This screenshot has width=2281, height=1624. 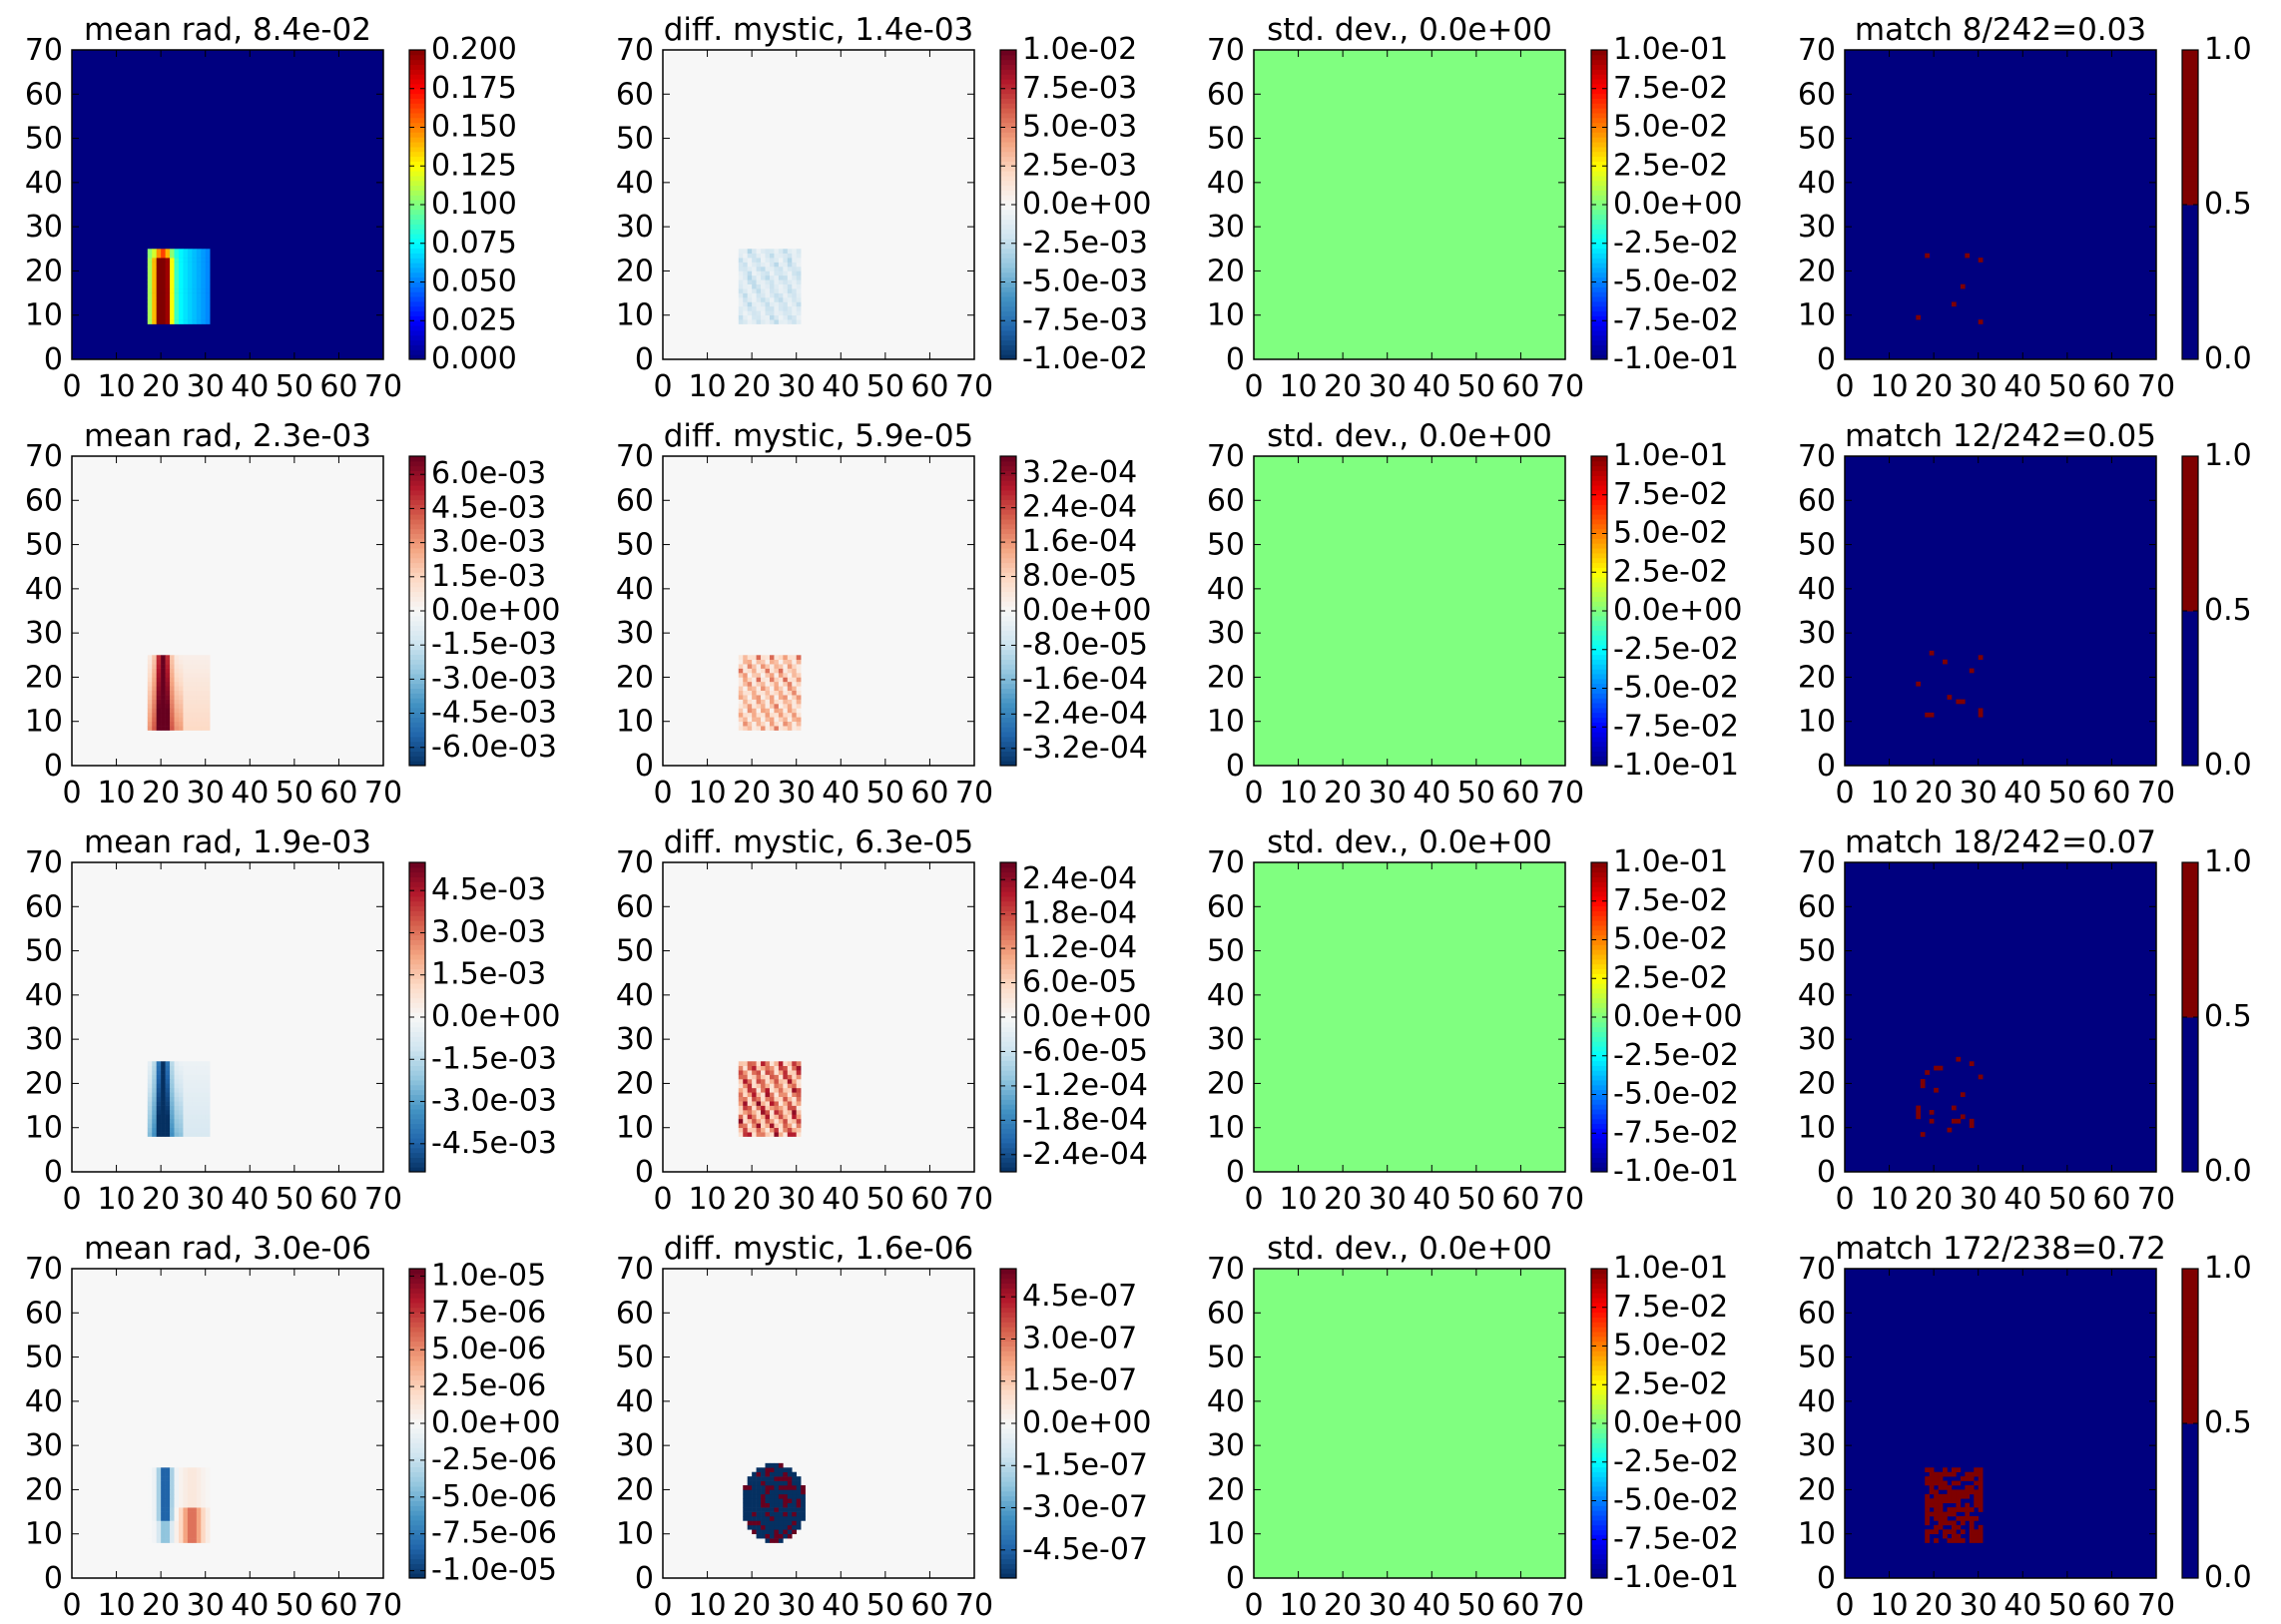 I want to click on x-tick-label: 40, so click(x=2022, y=793).